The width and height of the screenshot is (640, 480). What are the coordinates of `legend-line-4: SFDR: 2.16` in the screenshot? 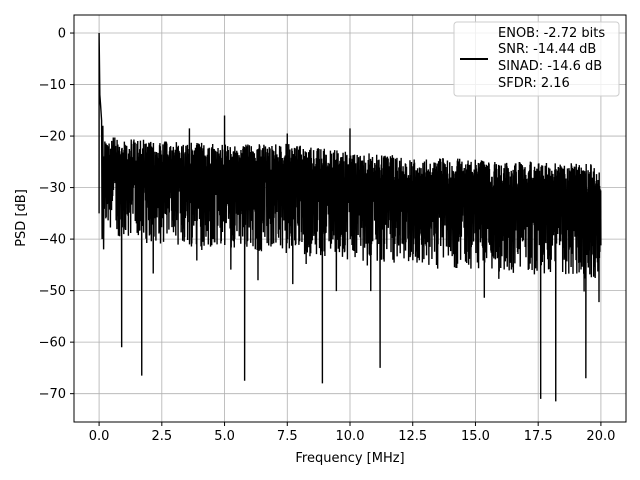 It's located at (534, 83).